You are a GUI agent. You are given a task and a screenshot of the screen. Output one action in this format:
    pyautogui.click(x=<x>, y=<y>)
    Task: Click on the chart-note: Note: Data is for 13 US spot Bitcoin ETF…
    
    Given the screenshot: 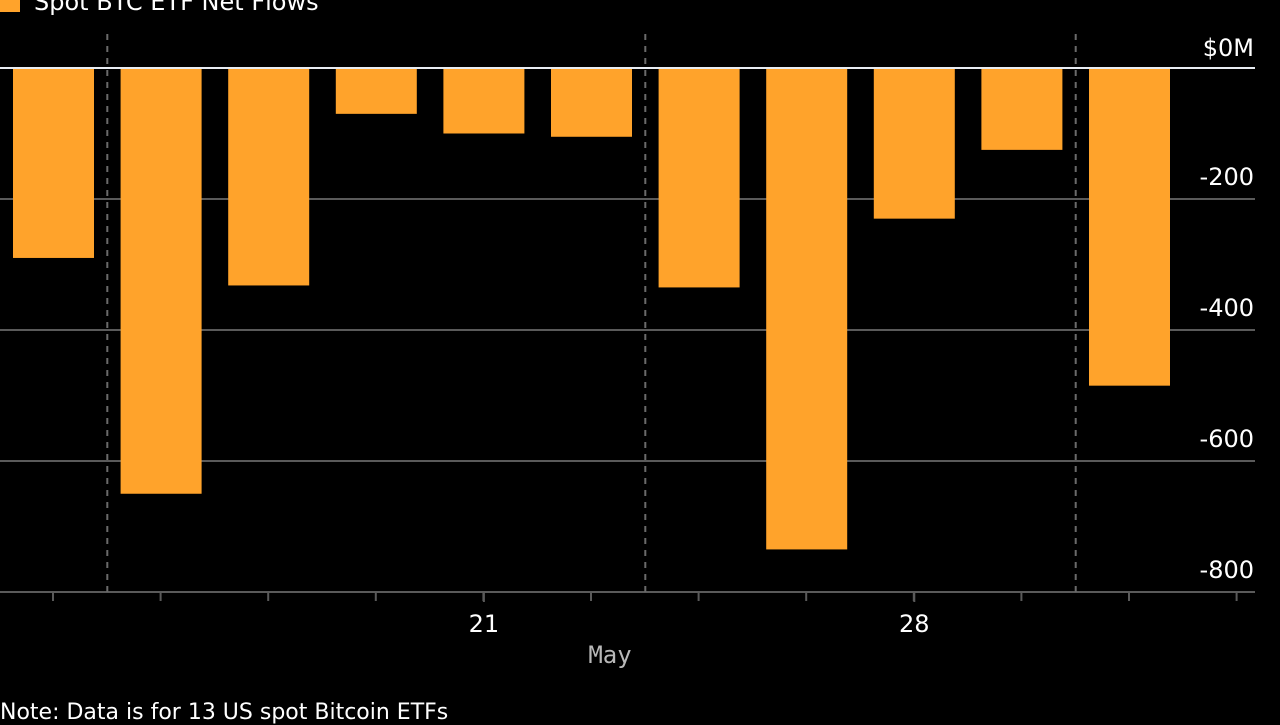 What is the action you would take?
    pyautogui.click(x=224, y=712)
    